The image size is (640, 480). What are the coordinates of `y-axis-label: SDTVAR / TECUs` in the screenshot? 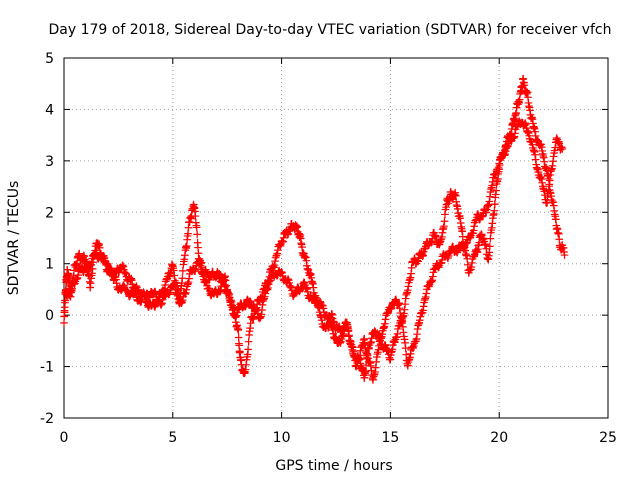 It's located at (14, 238).